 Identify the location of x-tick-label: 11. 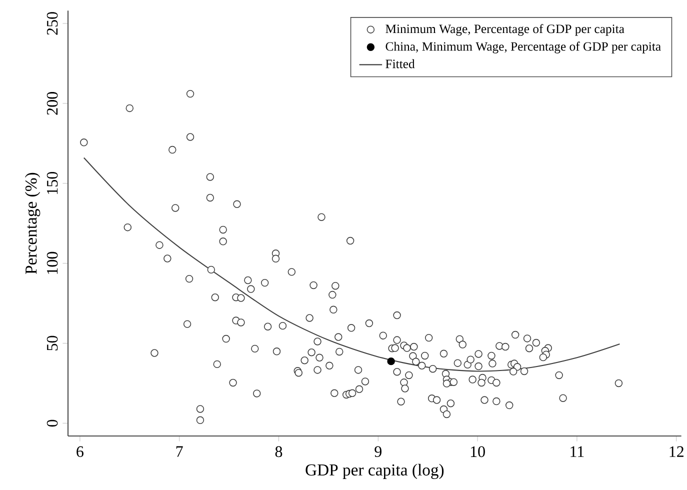
(577, 451).